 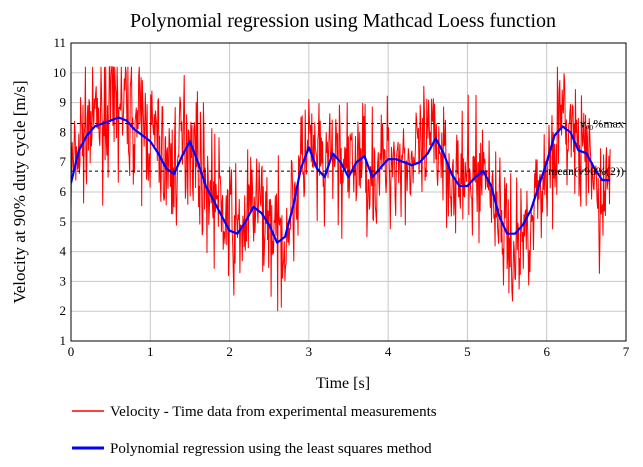 What do you see at coordinates (59, 42) in the screenshot?
I see `y-tick-label: 11` at bounding box center [59, 42].